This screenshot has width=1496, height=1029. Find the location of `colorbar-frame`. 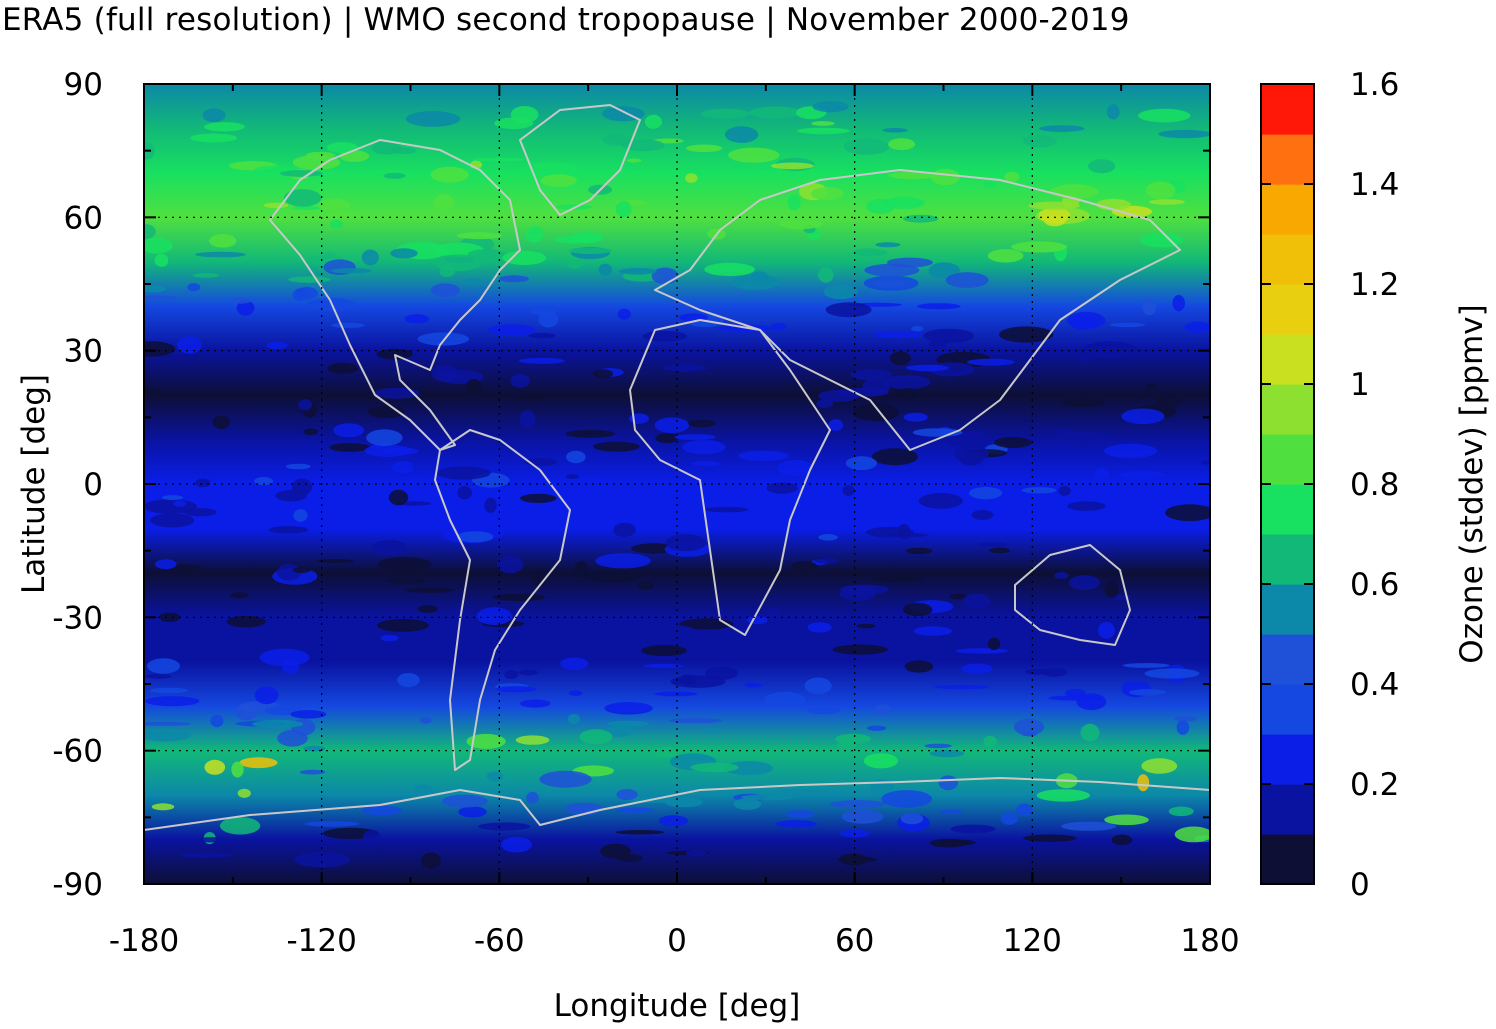

colorbar-frame is located at coordinates (1287, 484).